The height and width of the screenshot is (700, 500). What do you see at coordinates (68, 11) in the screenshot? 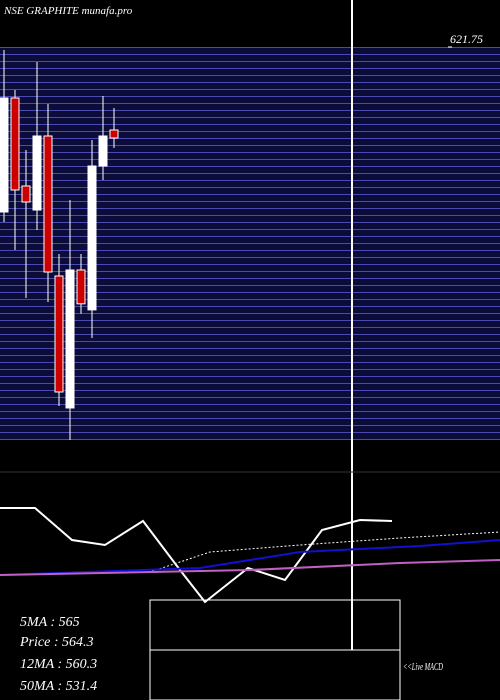
I see `chart-title: NSE GRAPHITE munafa.pro` at bounding box center [68, 11].